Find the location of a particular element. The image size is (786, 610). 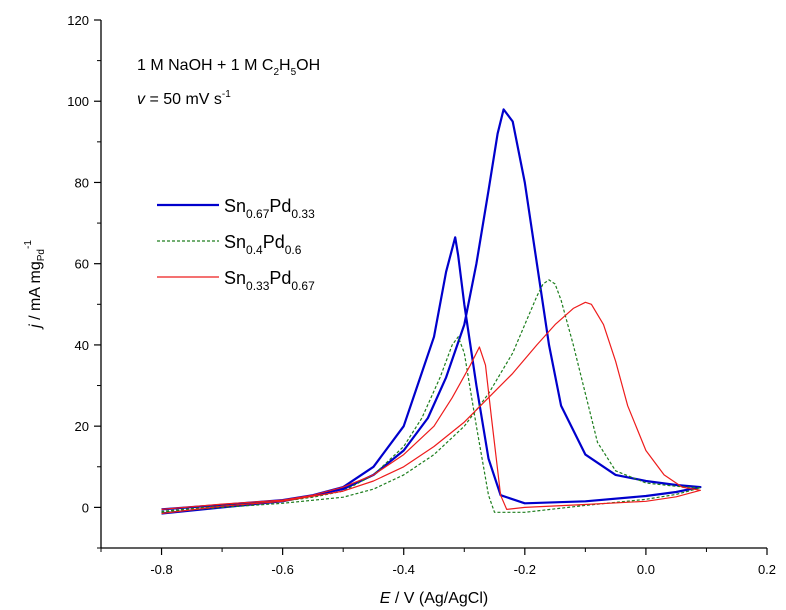

x-tick-label: -0.2 is located at coordinates (525, 569).